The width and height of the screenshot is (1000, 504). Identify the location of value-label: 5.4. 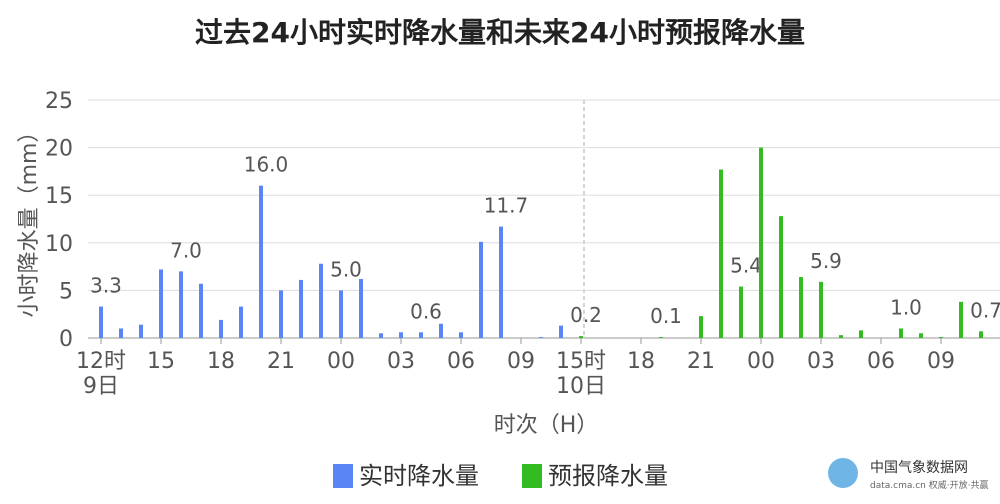
(746, 266).